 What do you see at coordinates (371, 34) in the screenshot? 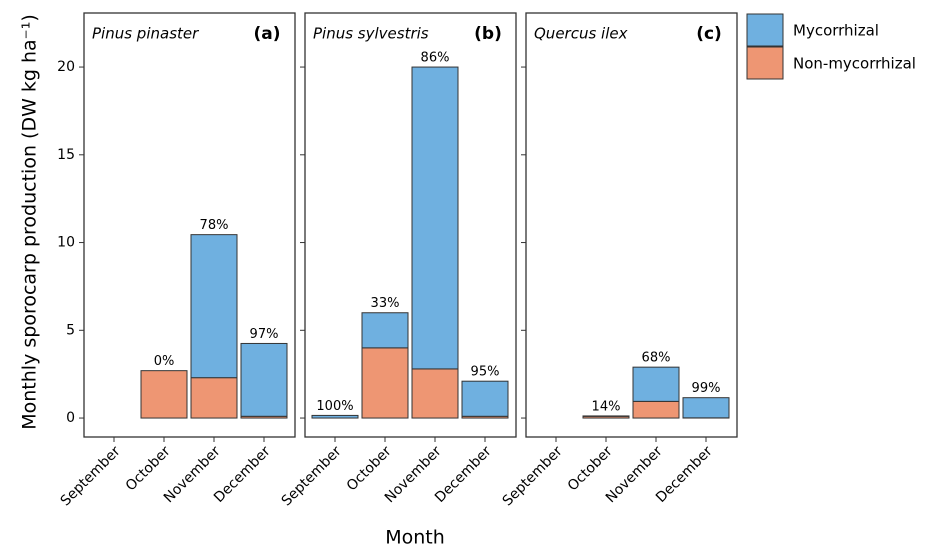
I see `panel-title: Pinus sylvestris` at bounding box center [371, 34].